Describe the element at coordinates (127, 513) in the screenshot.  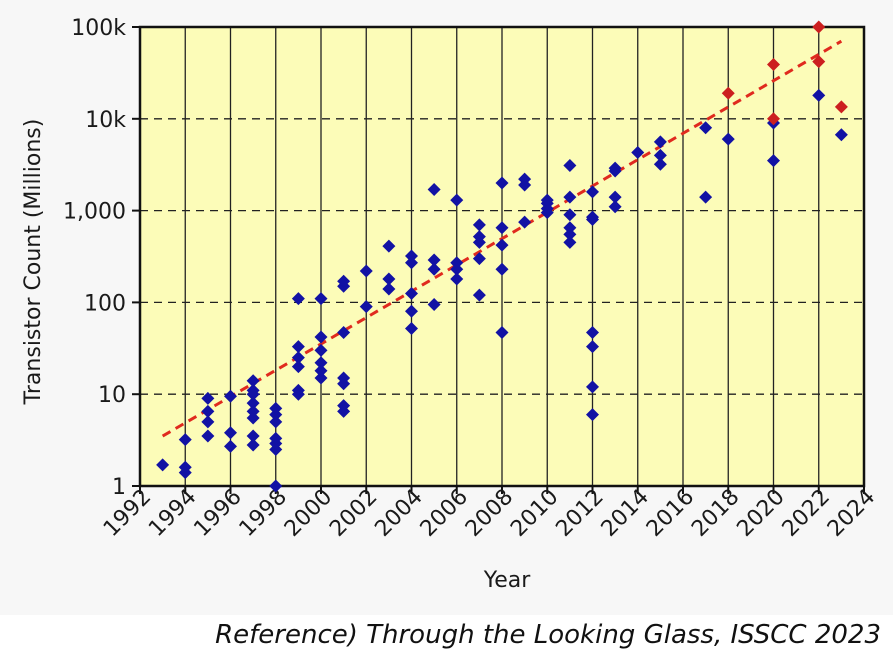
I see `x-tick-label: 1992` at that location.